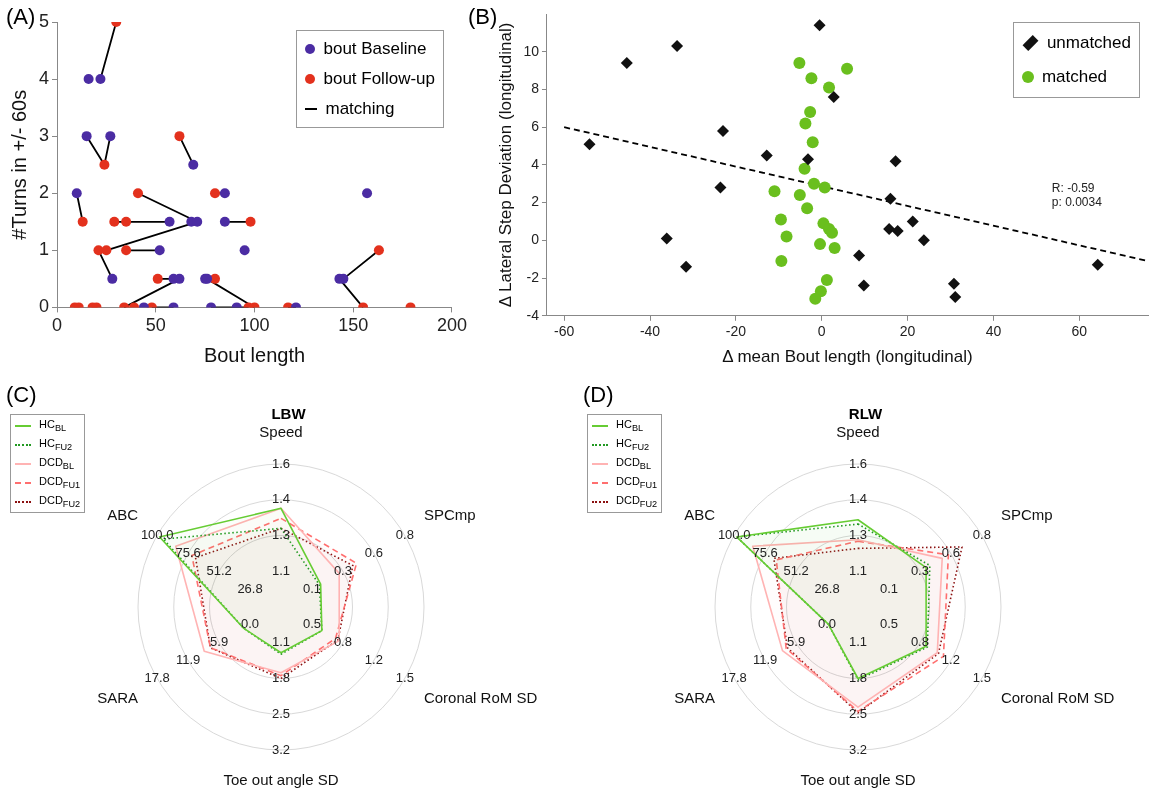 The width and height of the screenshot is (1154, 795). Describe the element at coordinates (888, 588) in the screenshot. I see `text: 0.1` at that location.